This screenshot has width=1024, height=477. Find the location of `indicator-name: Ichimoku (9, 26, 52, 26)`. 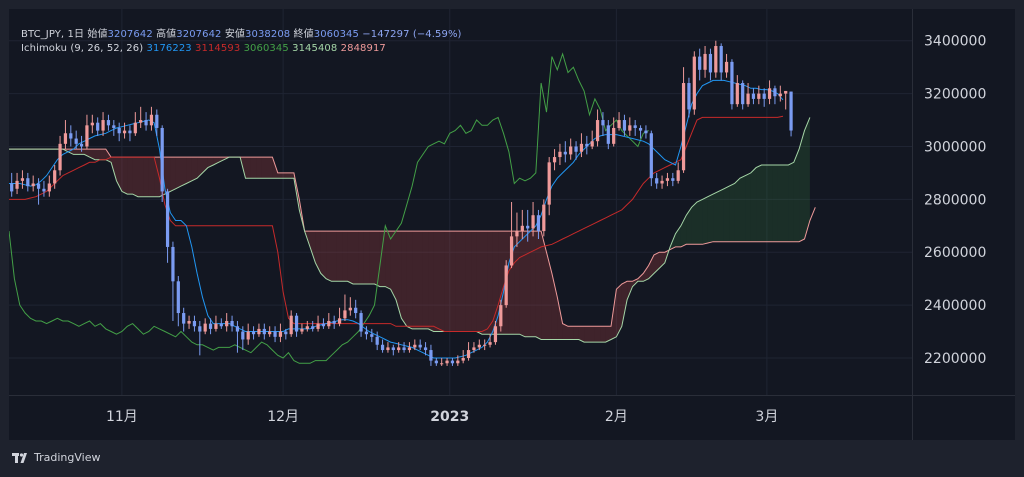

indicator-name: Ichimoku (9, 26, 52, 26) is located at coordinates (82, 48).